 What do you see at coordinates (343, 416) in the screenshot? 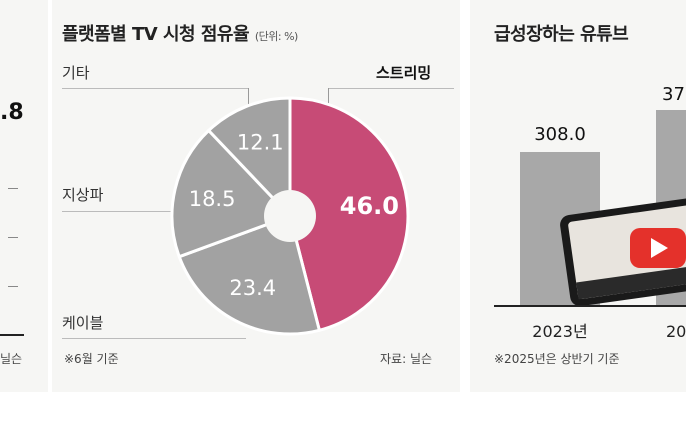
I see `bottom-band` at bounding box center [343, 416].